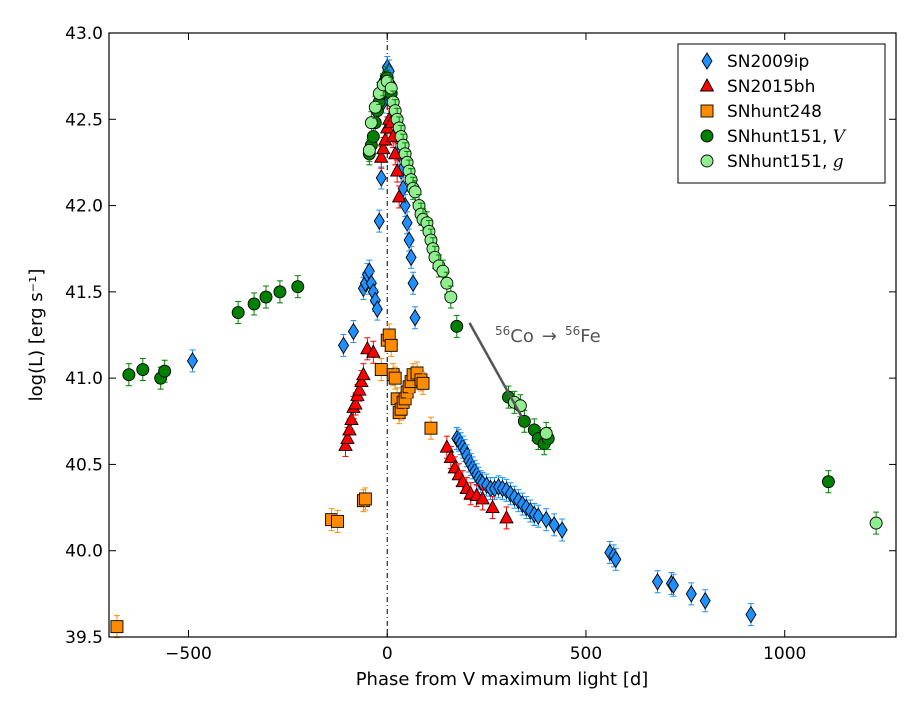 This screenshot has height=717, width=917. I want to click on fe-symbol: Fe, so click(590, 336).